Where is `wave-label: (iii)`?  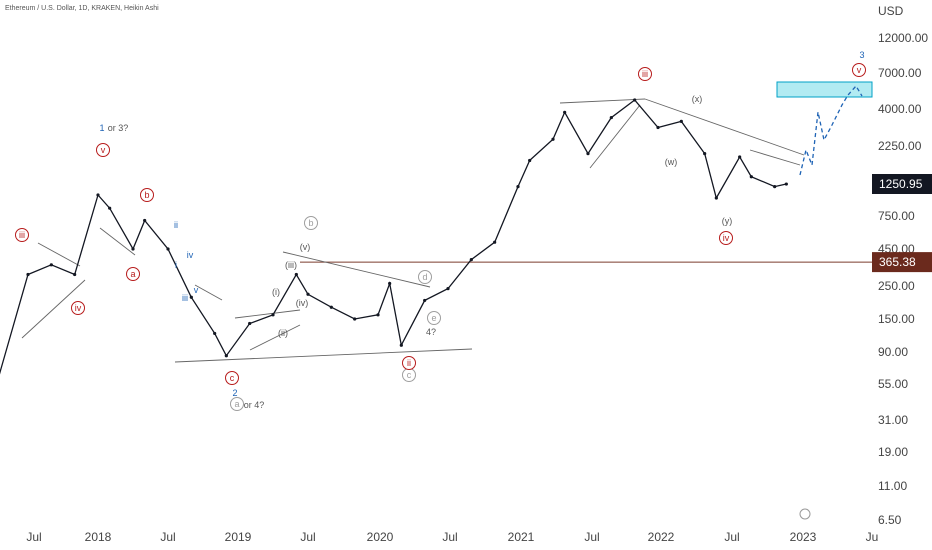 wave-label: (iii) is located at coordinates (291, 265).